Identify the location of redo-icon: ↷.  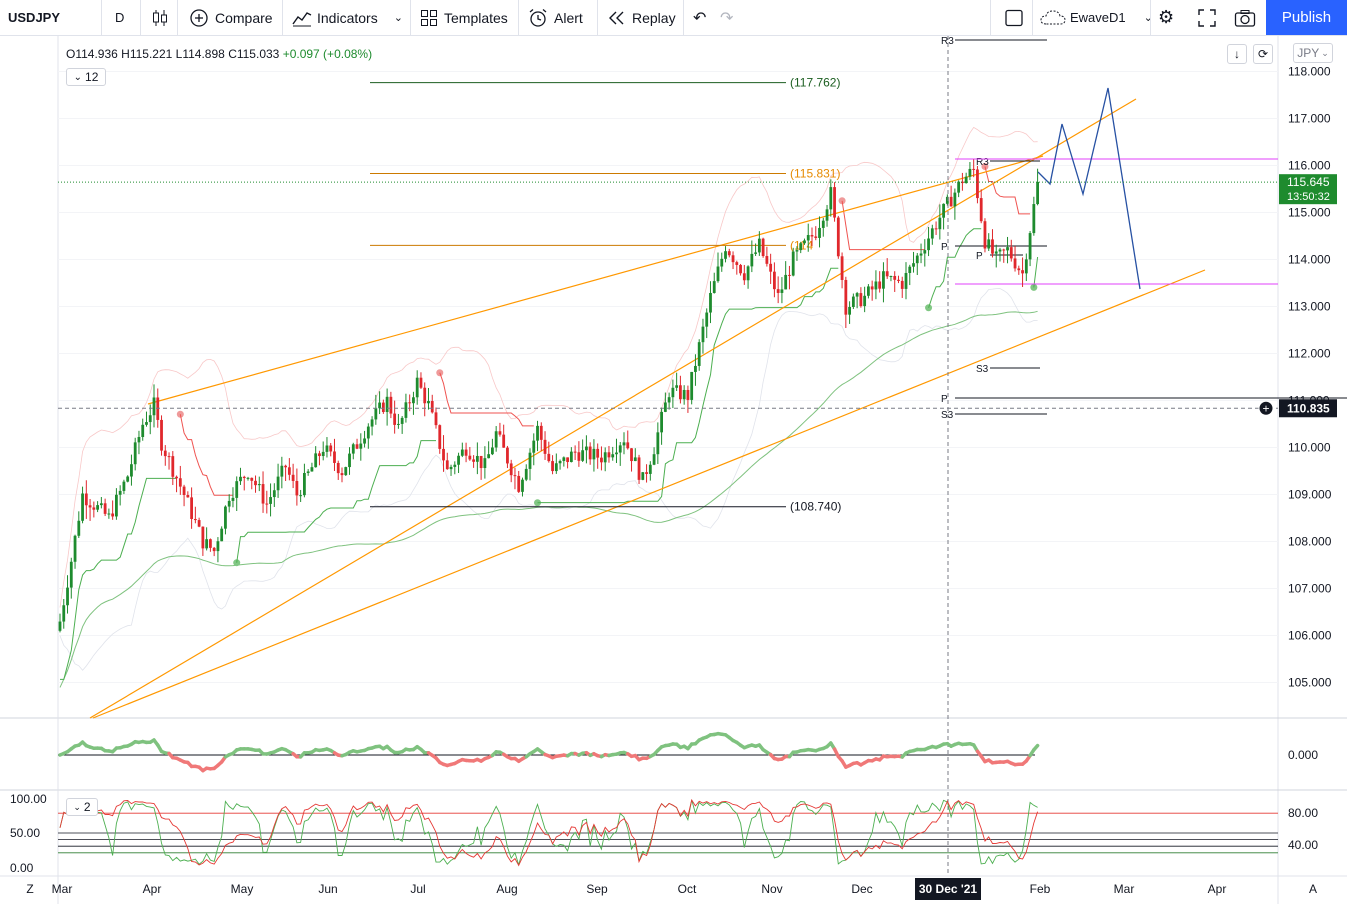
(727, 18).